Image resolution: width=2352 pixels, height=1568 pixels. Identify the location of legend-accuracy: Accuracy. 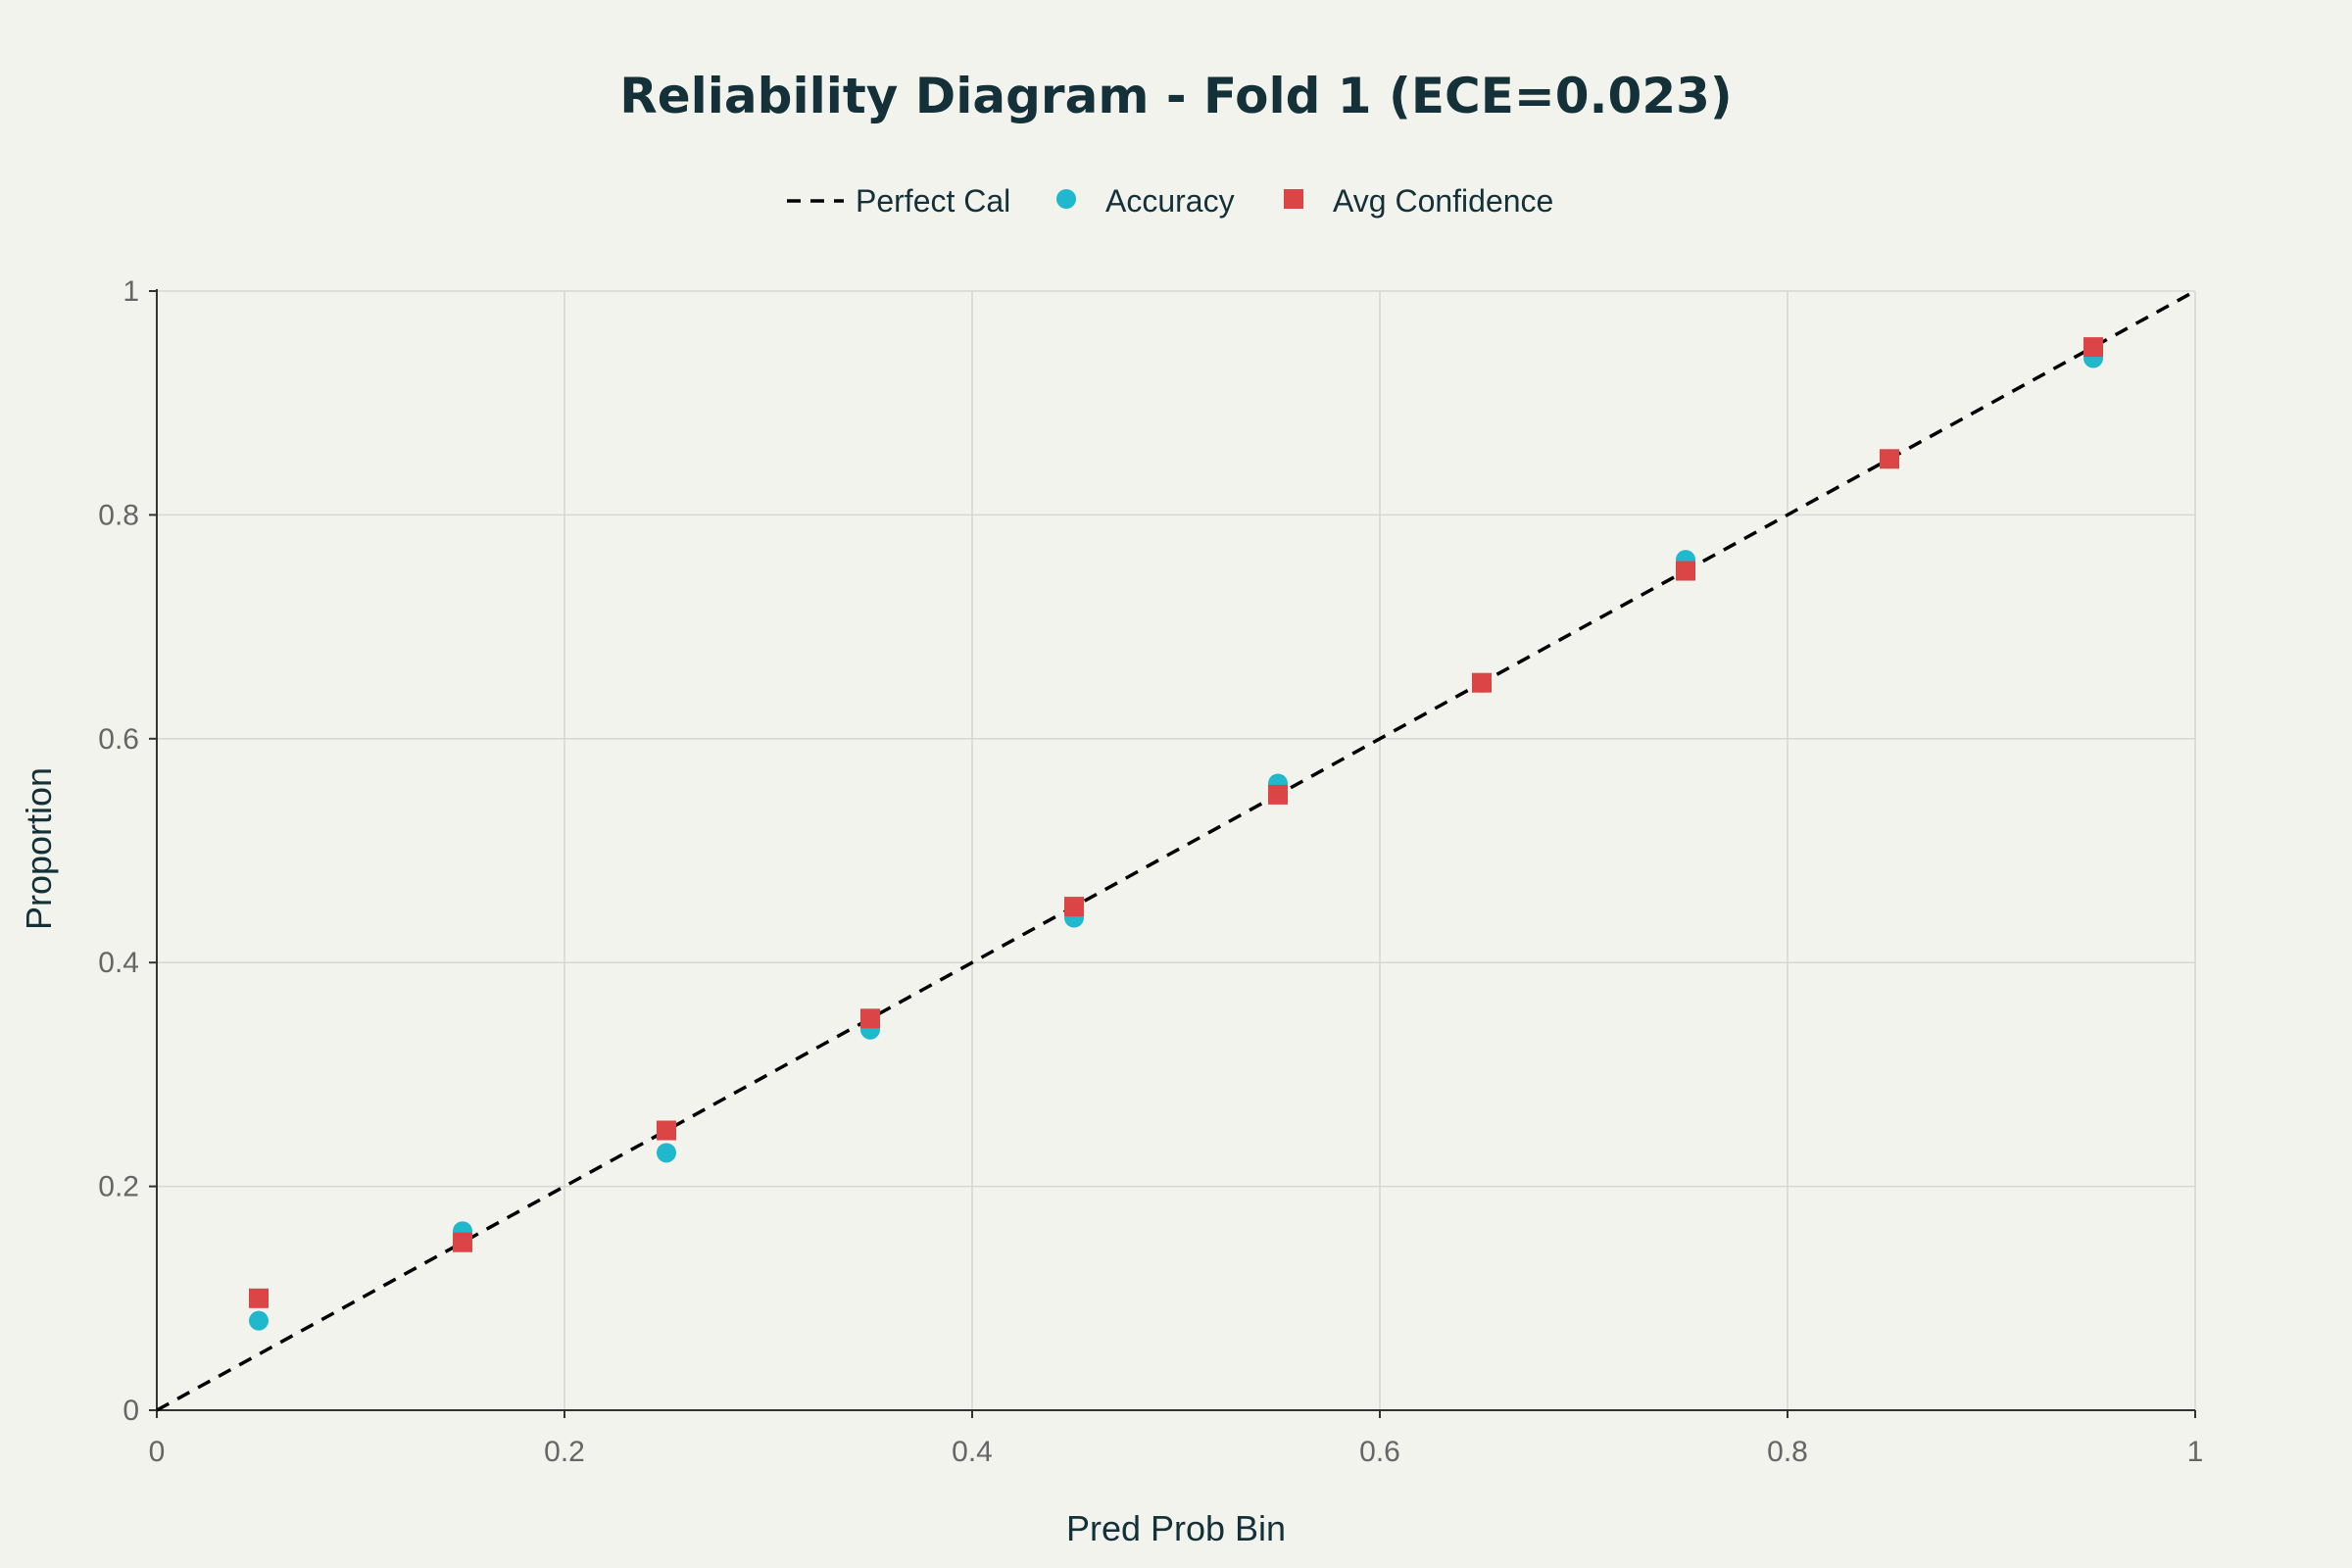
(1145, 201).